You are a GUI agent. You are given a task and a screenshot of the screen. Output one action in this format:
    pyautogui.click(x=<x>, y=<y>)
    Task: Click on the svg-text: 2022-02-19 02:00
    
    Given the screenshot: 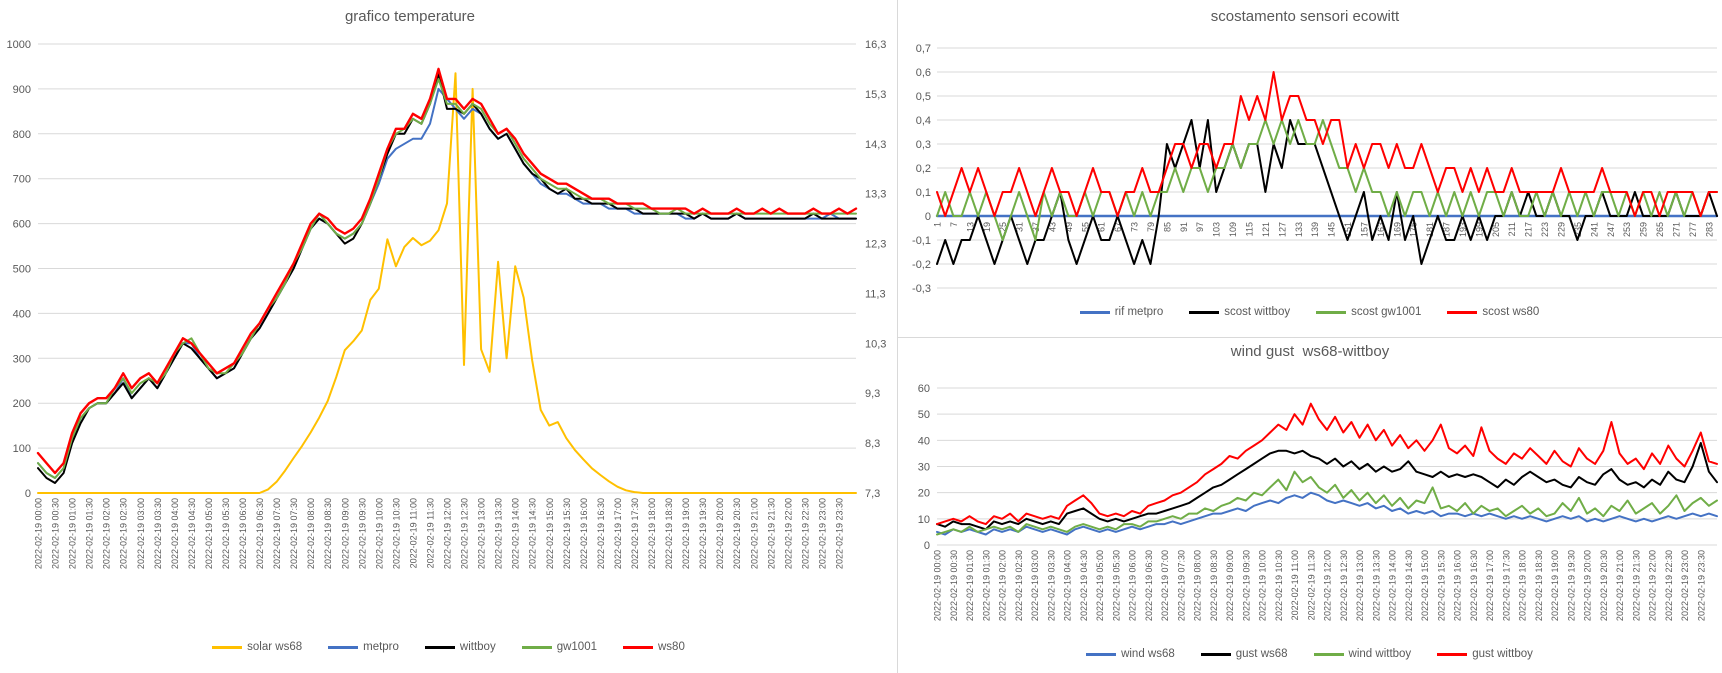 What is the action you would take?
    pyautogui.click(x=107, y=533)
    